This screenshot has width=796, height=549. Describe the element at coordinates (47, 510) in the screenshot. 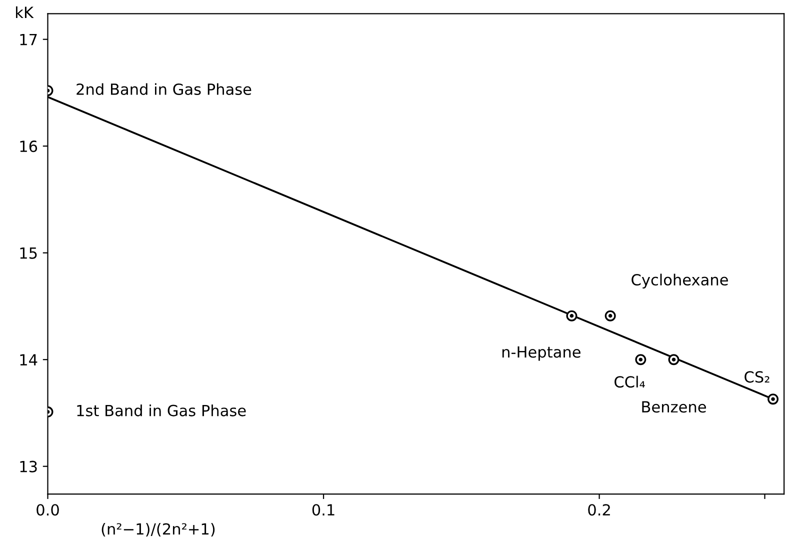

I see `x-tick-label: 0.0` at that location.